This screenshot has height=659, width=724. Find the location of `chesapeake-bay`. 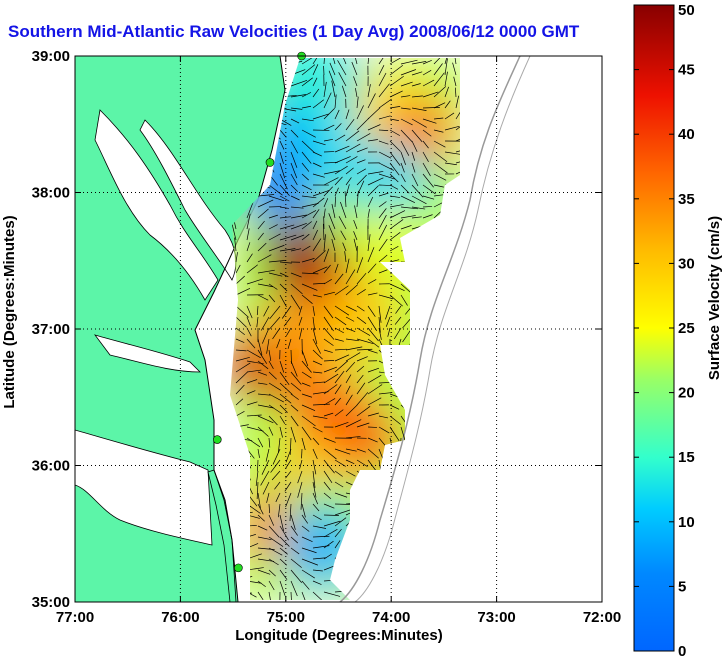

chesapeake-bay is located at coordinates (156, 205).